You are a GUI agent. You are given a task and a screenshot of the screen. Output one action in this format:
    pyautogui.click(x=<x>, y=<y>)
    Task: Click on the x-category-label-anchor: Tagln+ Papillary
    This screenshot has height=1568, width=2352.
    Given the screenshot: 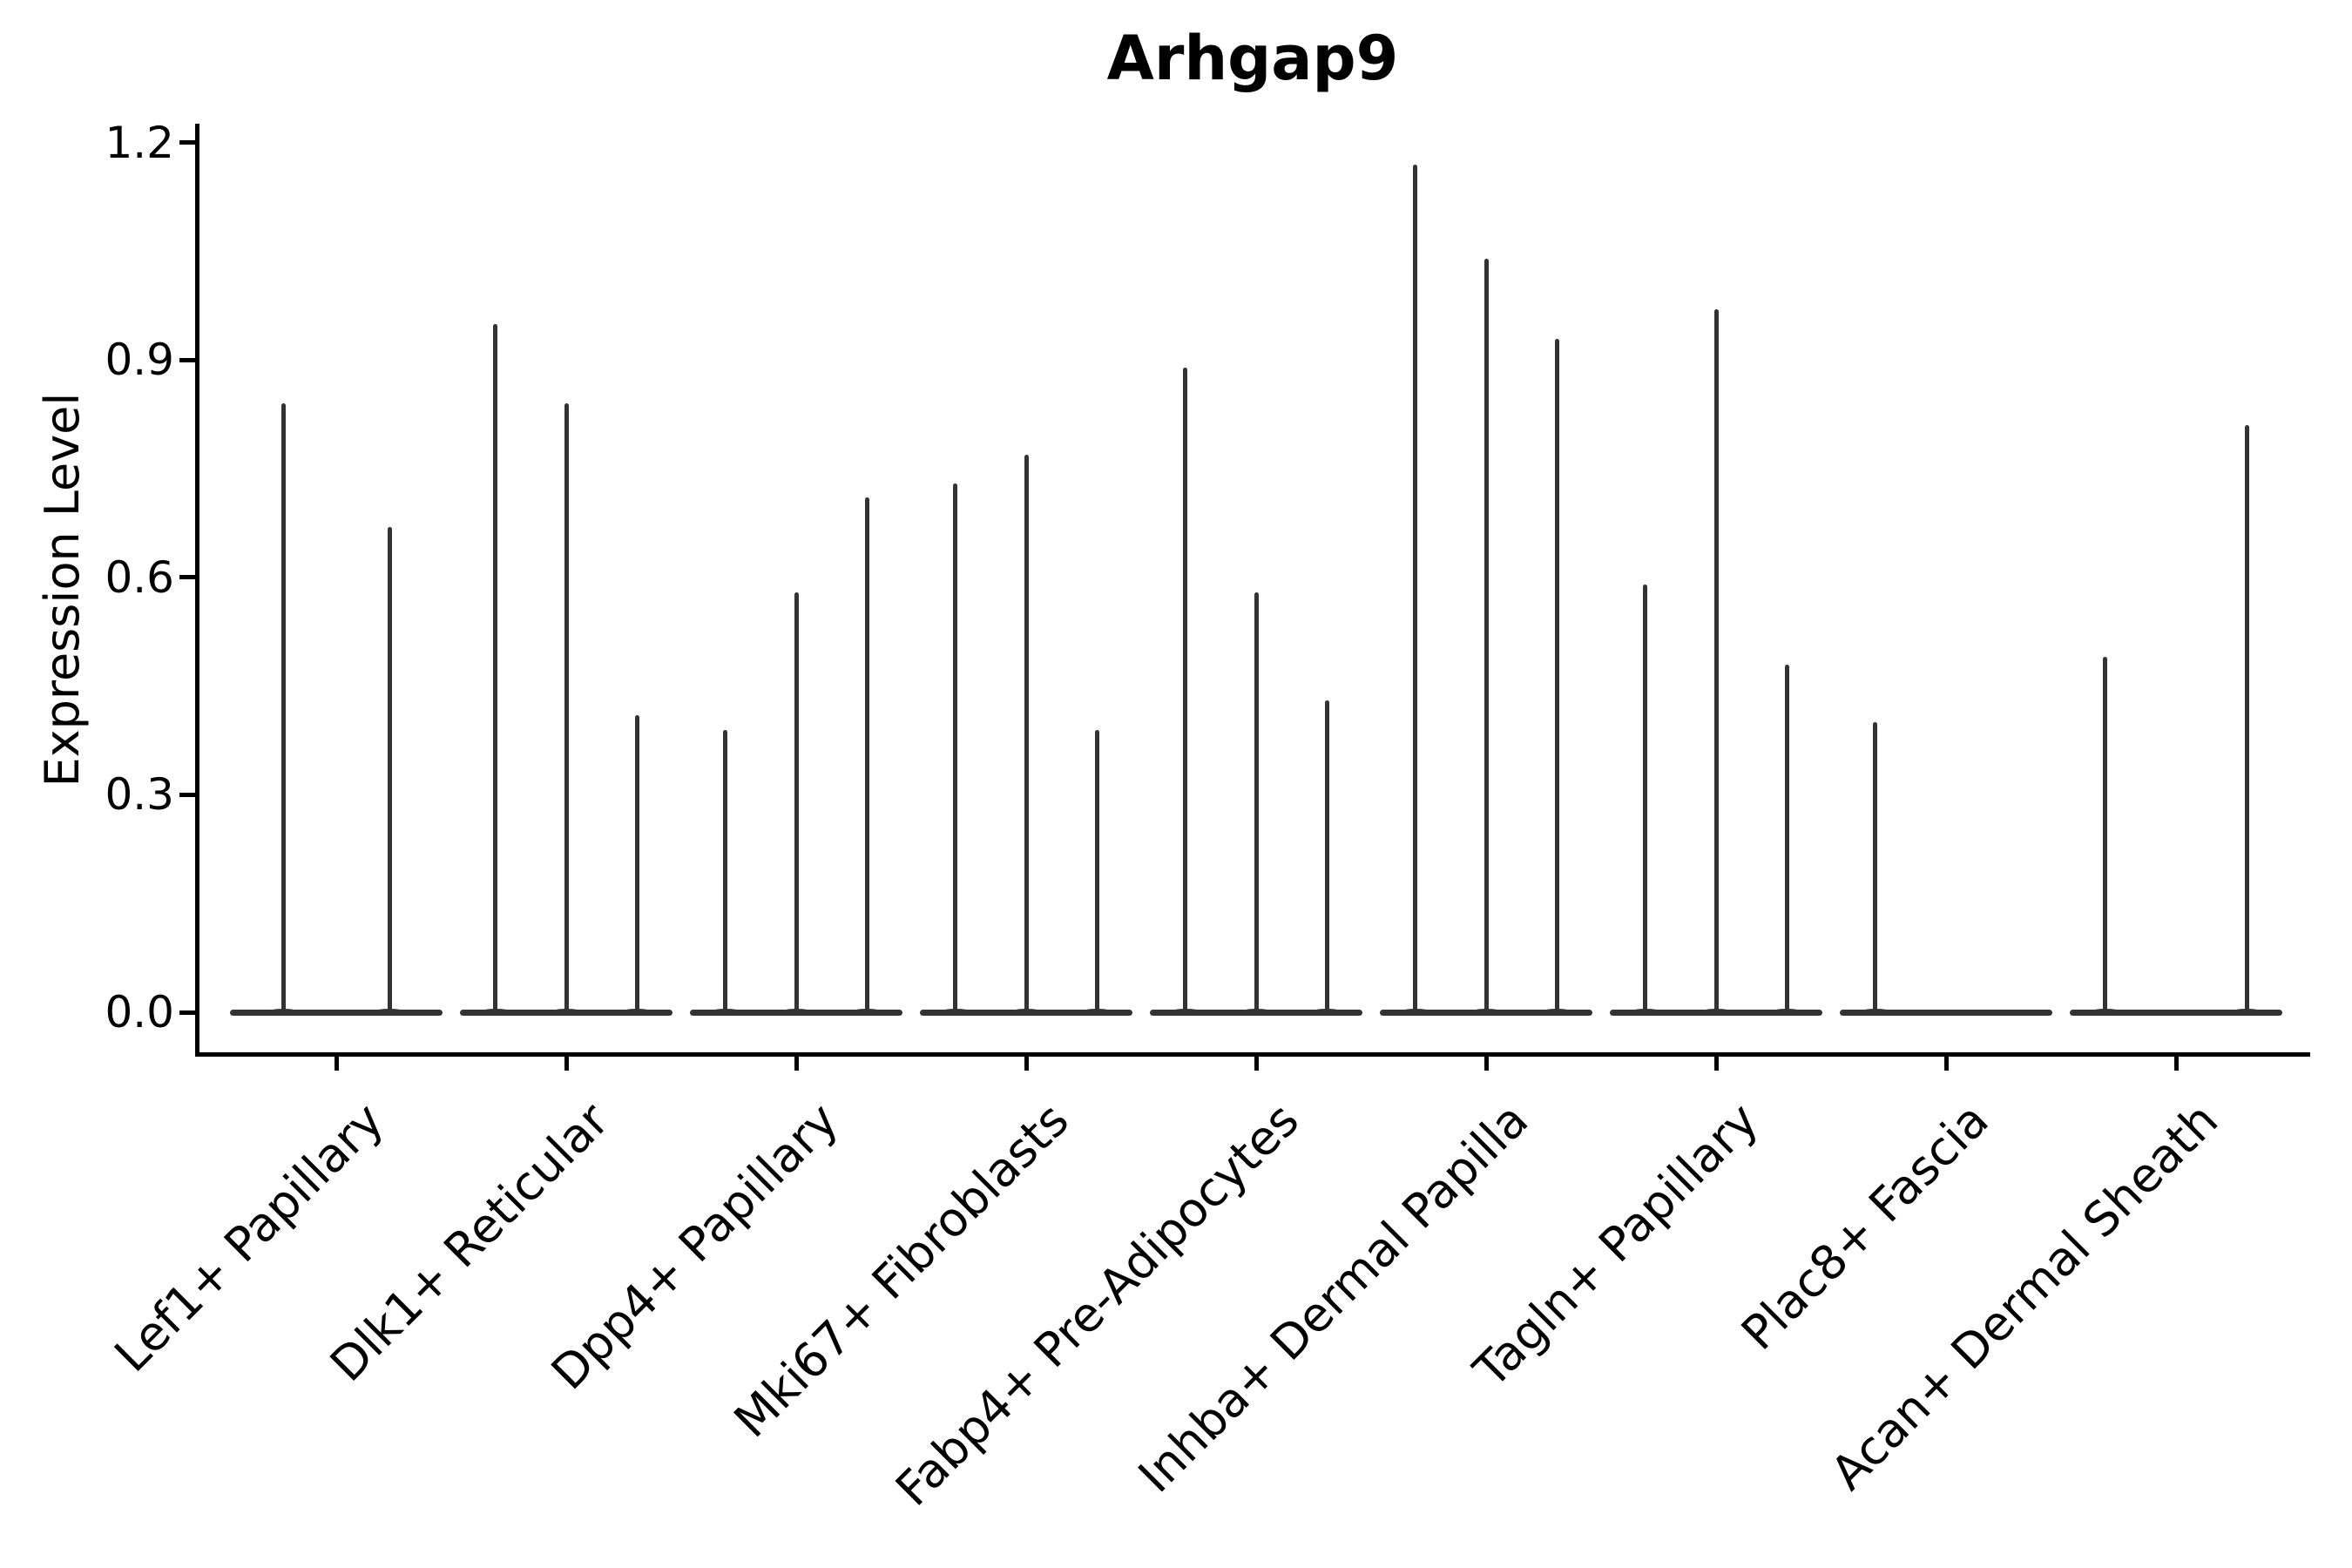 What is the action you would take?
    pyautogui.click(x=884, y=1245)
    